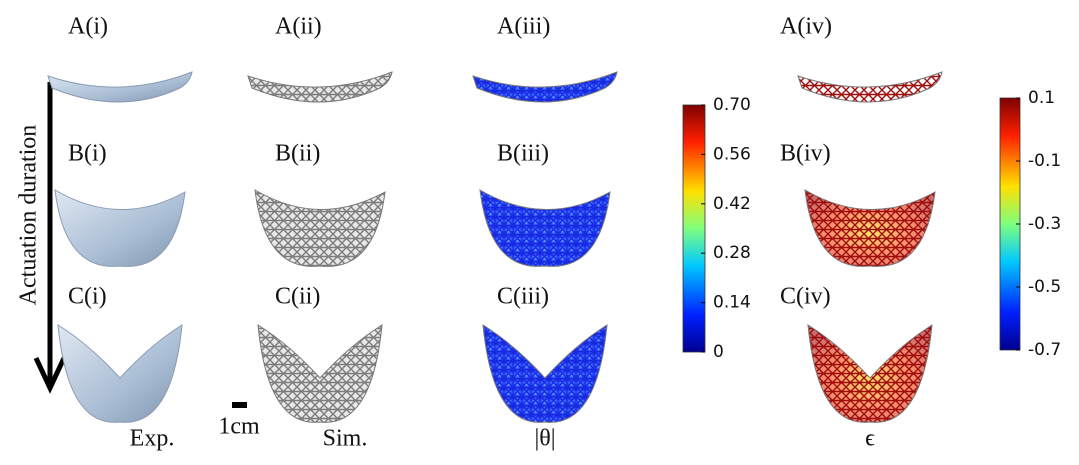  What do you see at coordinates (732, 204) in the screenshot?
I see `colorbar-tick-label: 0.42` at bounding box center [732, 204].